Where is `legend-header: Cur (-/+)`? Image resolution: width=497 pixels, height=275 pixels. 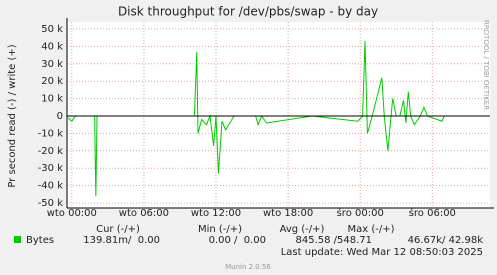 legend-header: Cur (-/+) is located at coordinates (118, 229).